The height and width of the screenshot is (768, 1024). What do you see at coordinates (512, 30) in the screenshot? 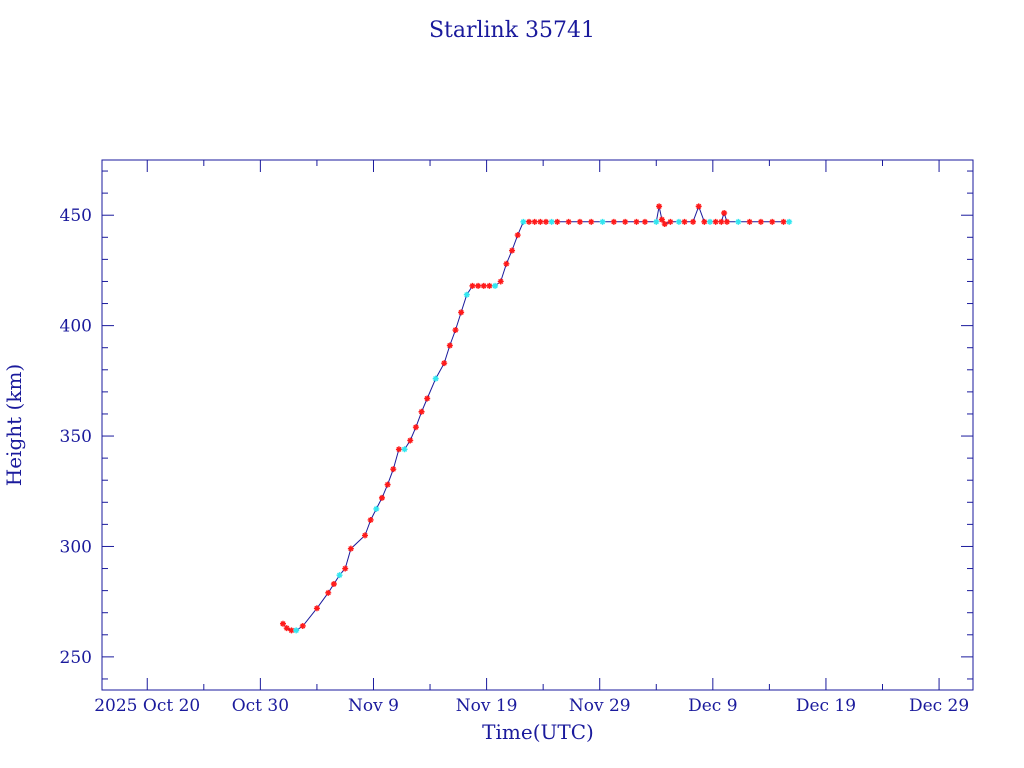
I see `chart-title: Starlink 35741` at bounding box center [512, 30].